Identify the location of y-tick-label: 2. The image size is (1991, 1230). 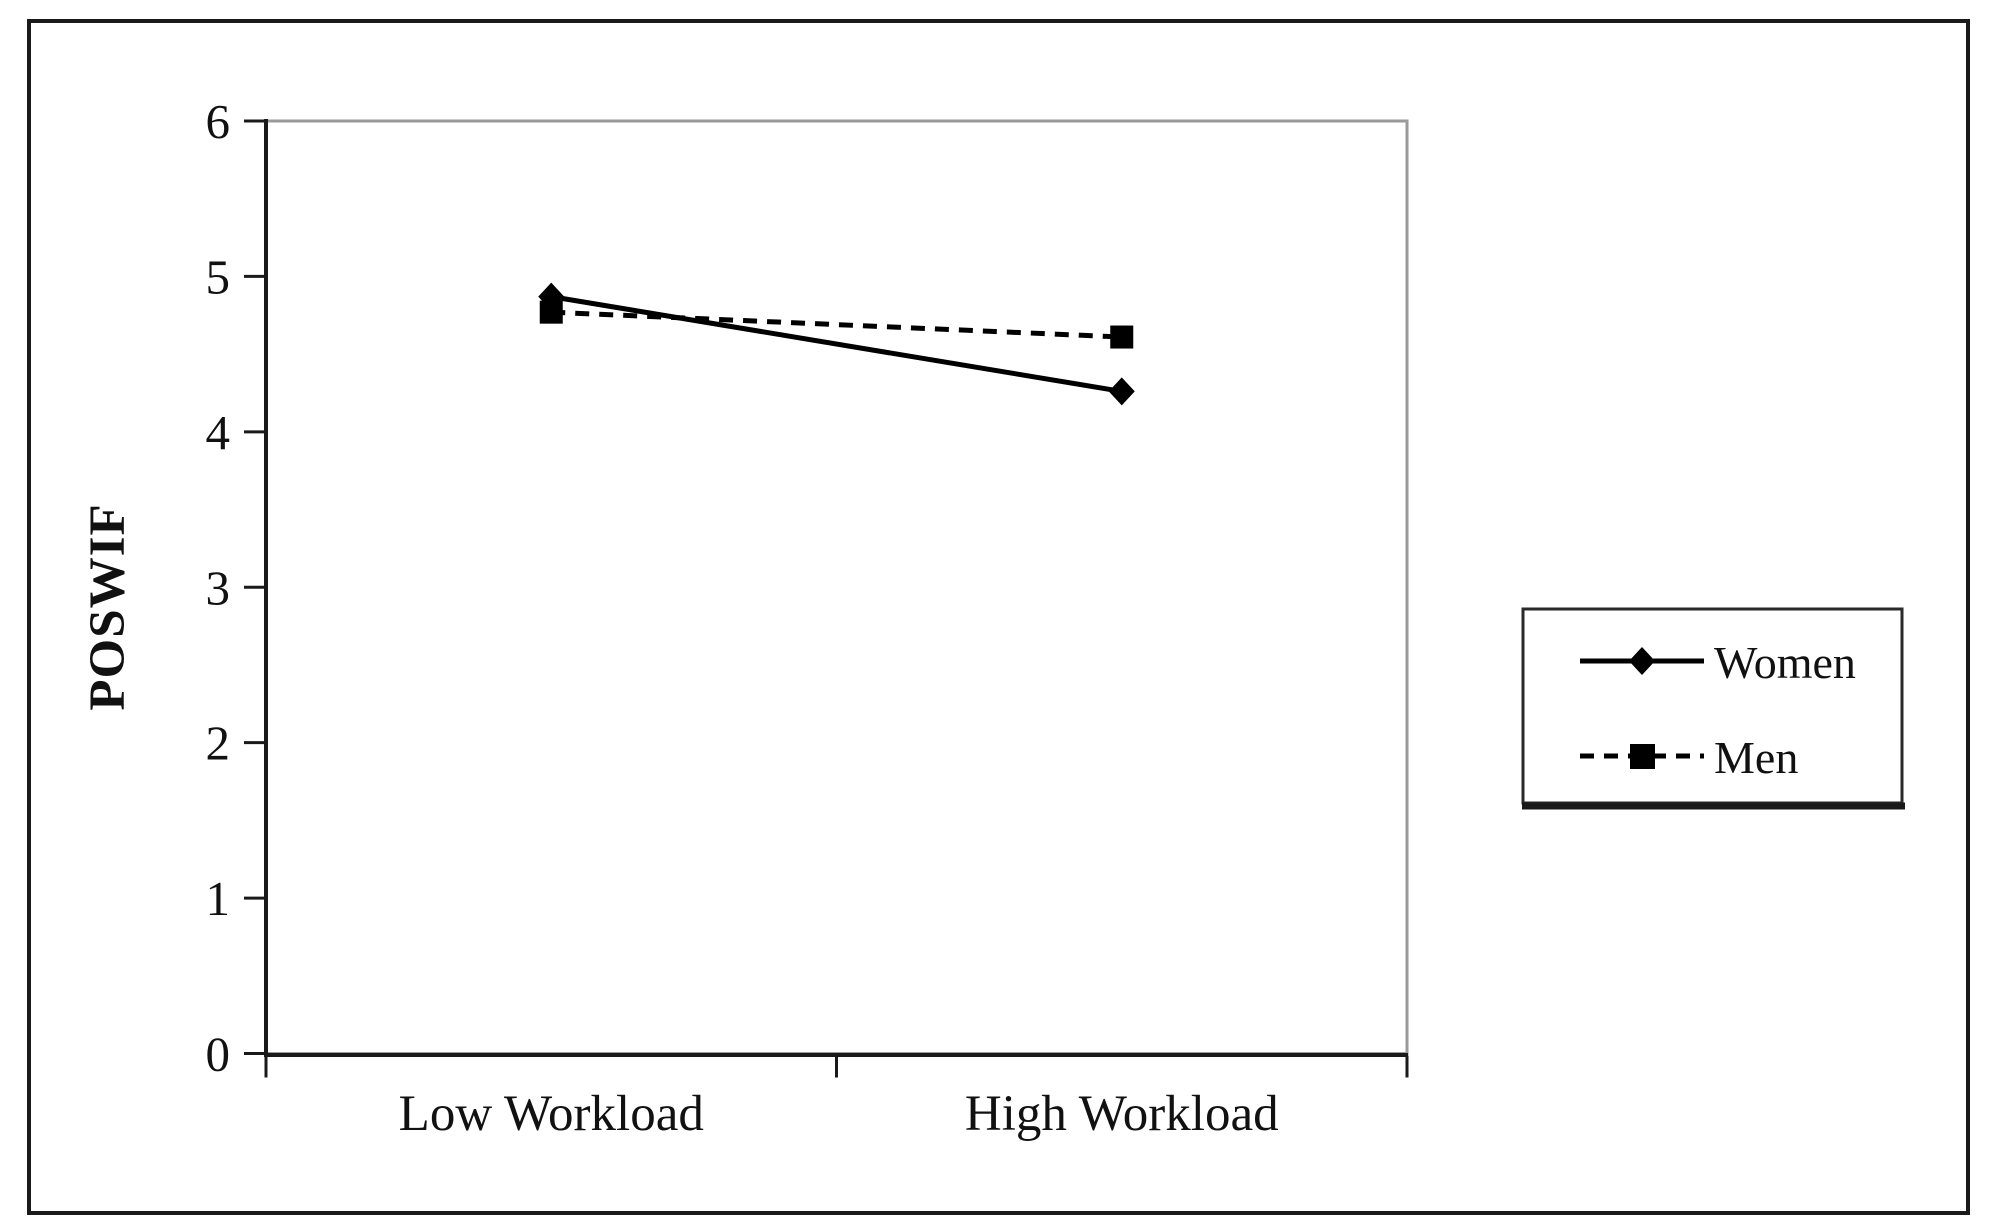
(218, 743).